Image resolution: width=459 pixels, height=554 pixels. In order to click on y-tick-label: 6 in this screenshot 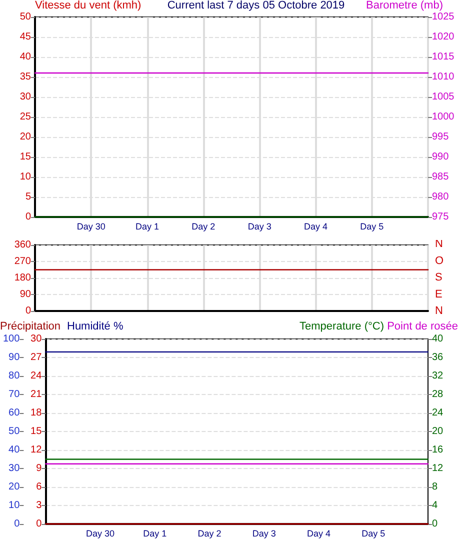, I will do `click(39, 487)`.